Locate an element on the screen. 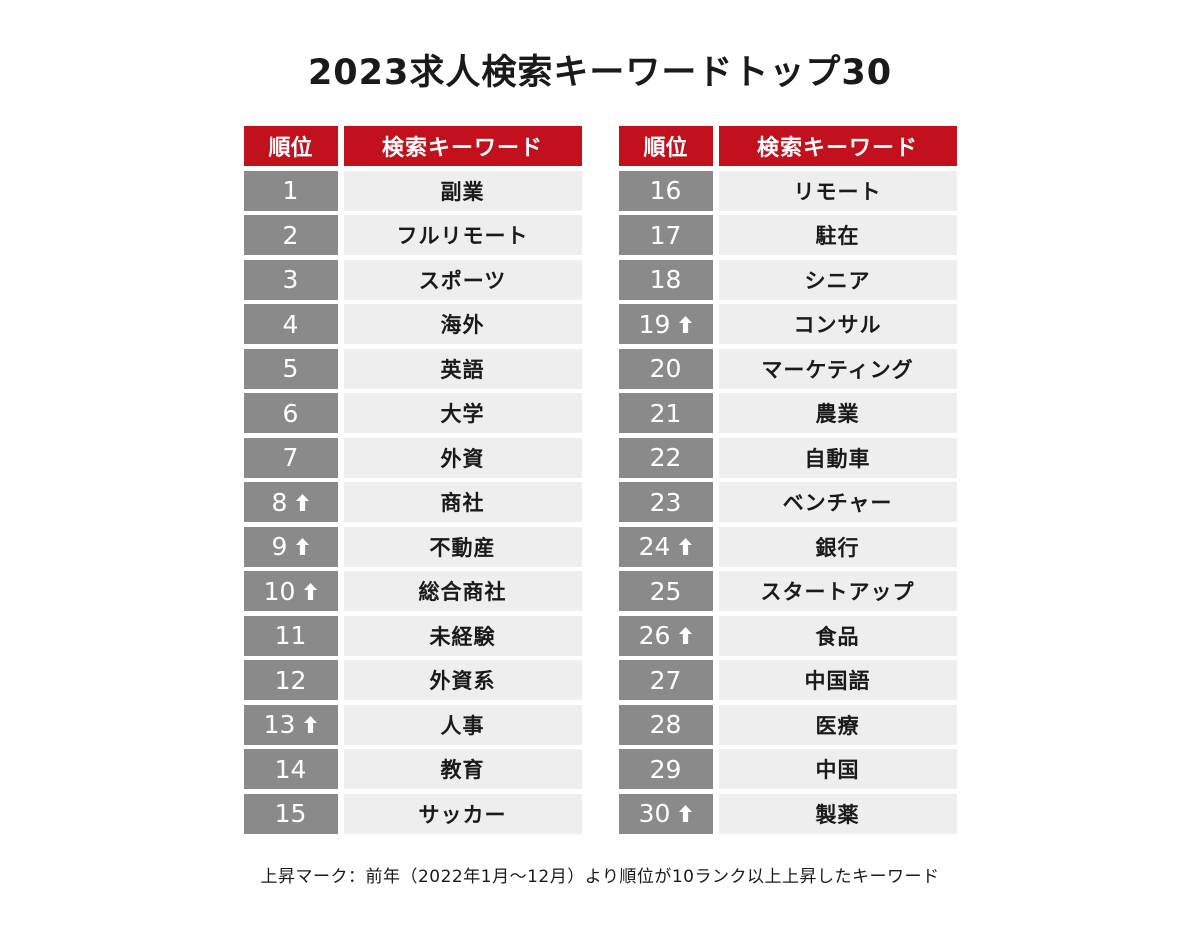 This screenshot has height=931, width=1200. table-row: 2 フルリモート is located at coordinates (412, 235).